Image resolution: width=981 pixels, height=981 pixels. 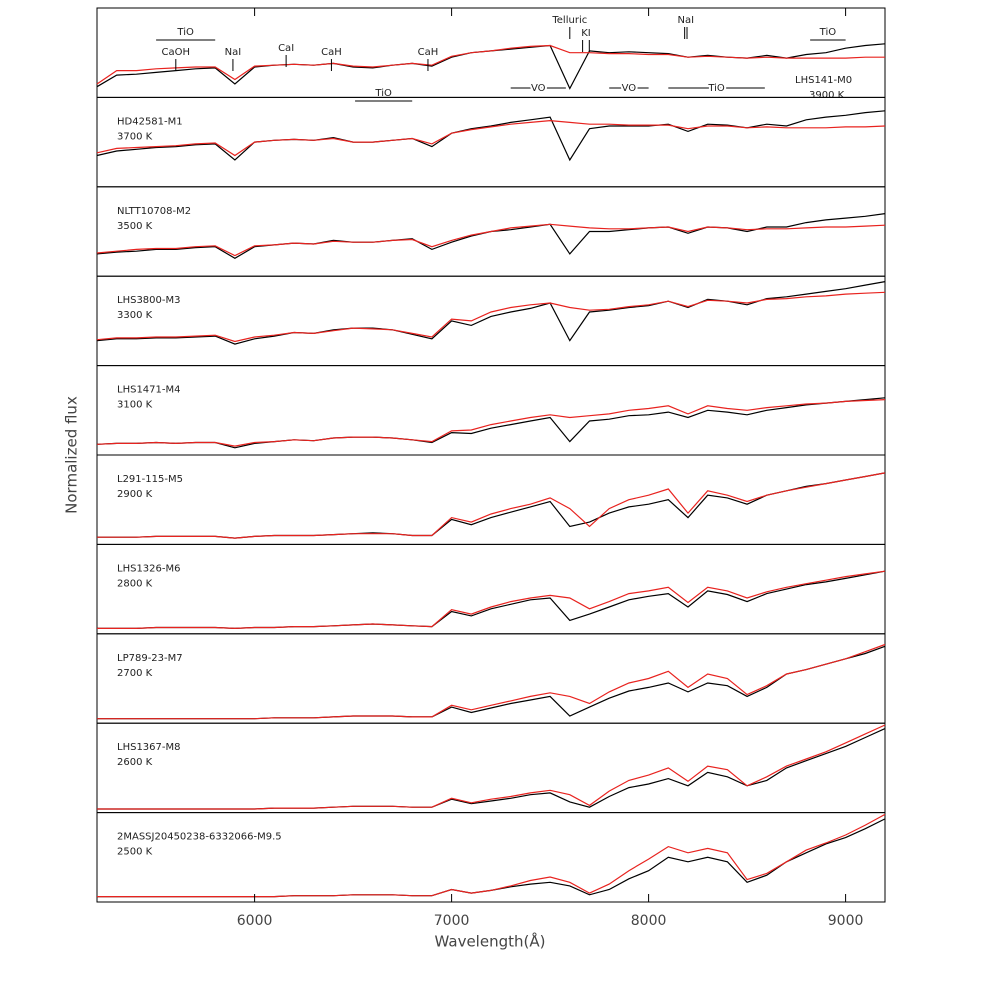 I want to click on panel-temperature: 3900 K, so click(x=827, y=95).